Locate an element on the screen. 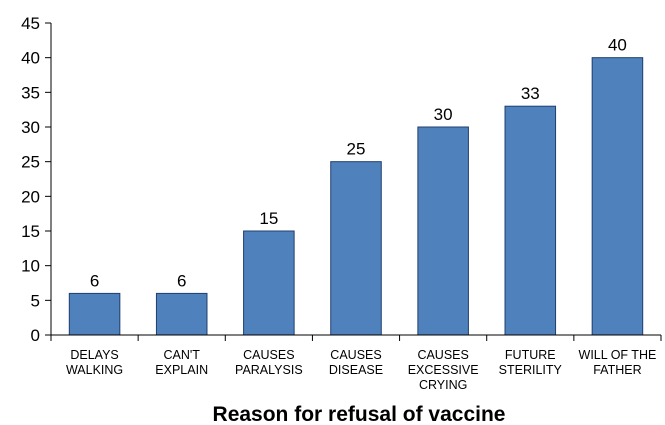  y-tick-label: 20 is located at coordinates (30, 196).